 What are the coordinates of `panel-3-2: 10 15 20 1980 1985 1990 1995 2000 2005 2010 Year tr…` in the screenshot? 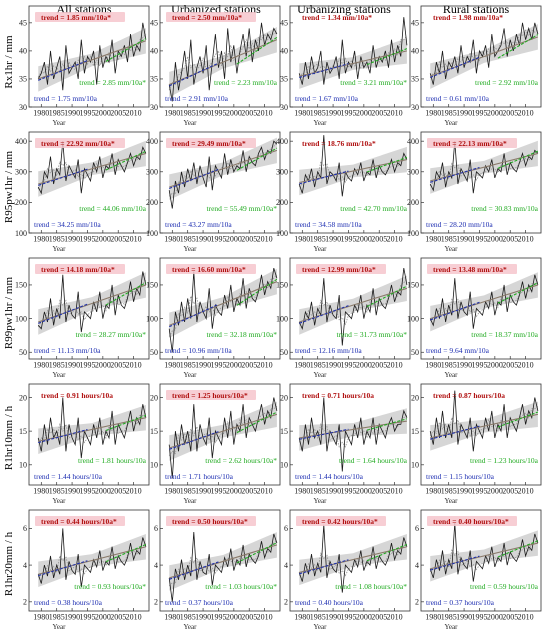 It's located at (345, 444).